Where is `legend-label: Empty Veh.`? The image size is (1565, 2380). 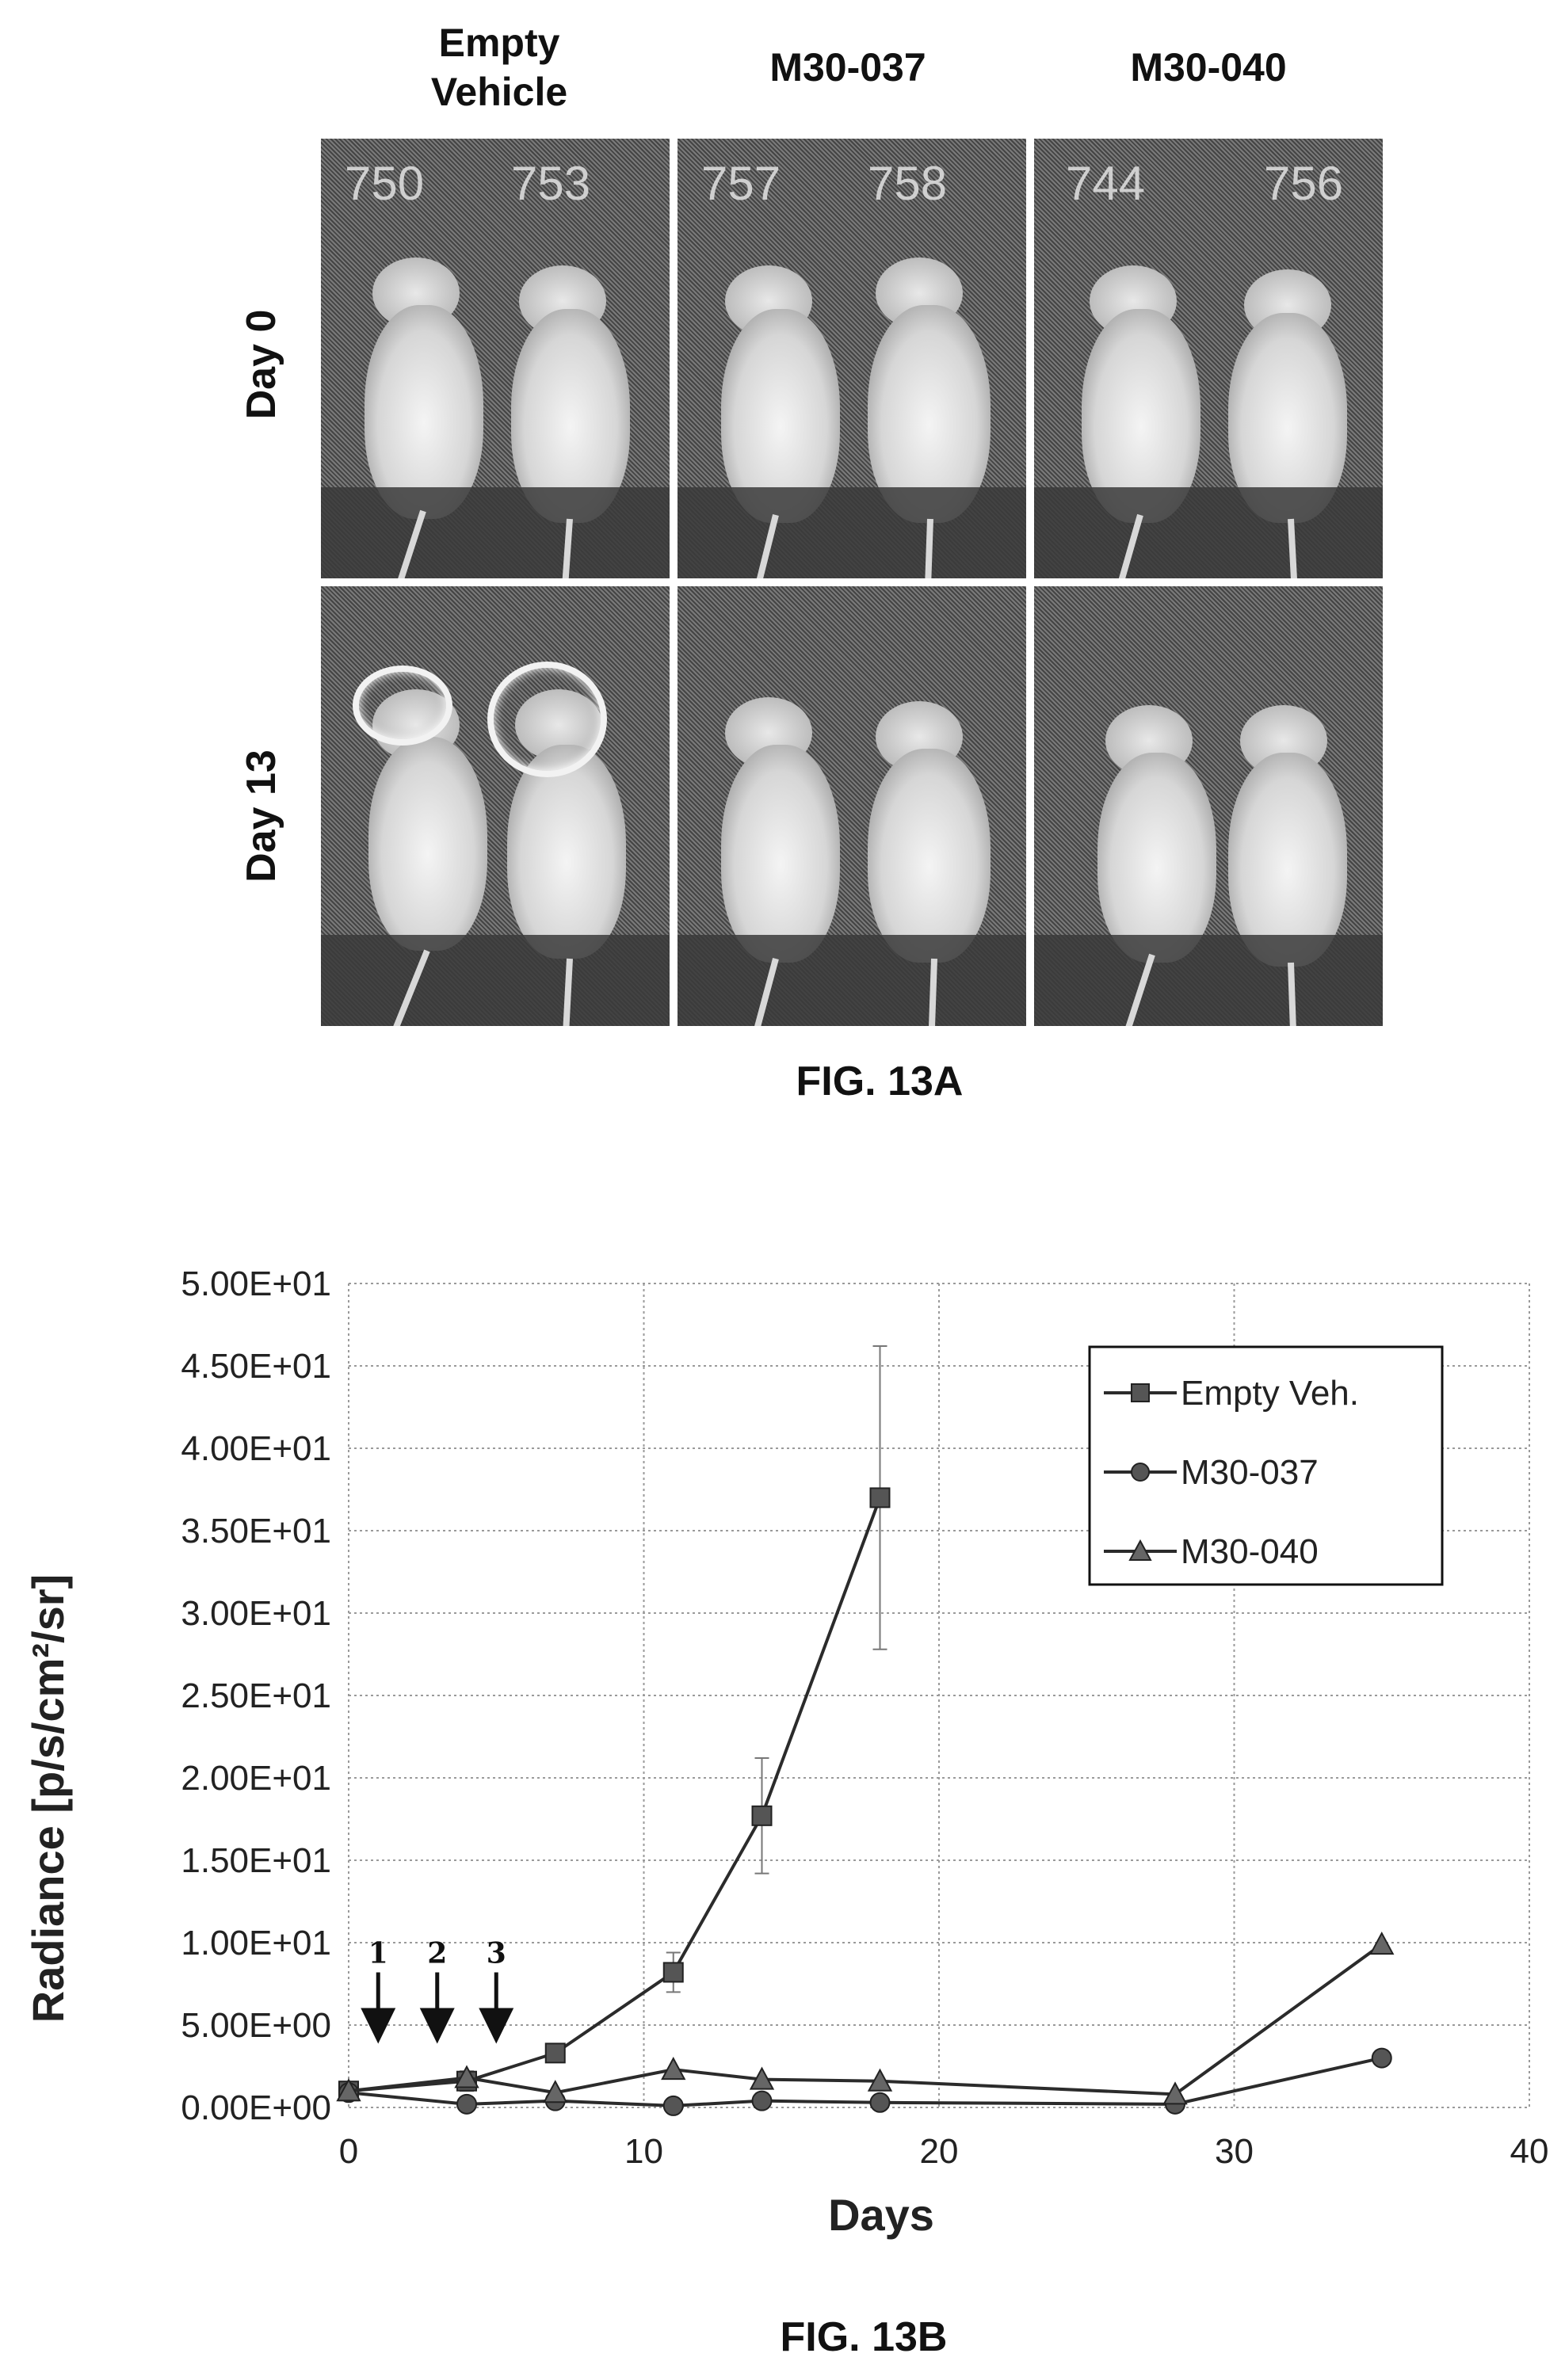
legend-label: Empty Veh. is located at coordinates (1270, 1393).